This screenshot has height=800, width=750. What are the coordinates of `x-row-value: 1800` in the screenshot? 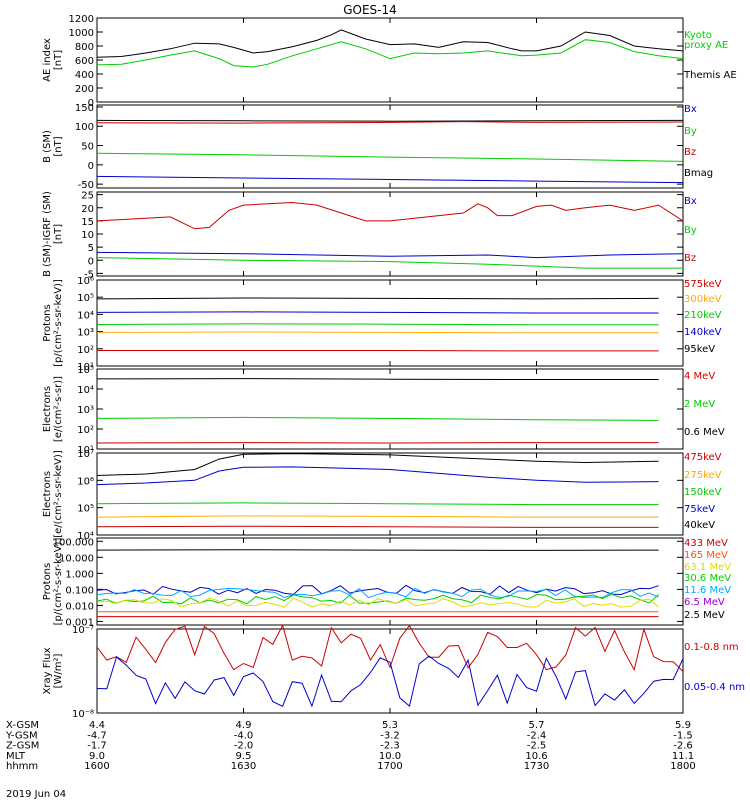 It's located at (682, 766).